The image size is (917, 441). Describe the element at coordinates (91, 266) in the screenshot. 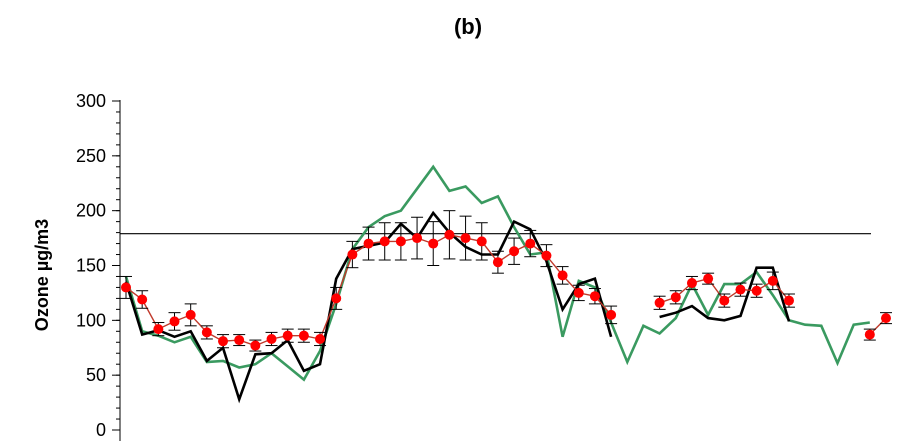

I see `y-tick-label: 150` at that location.